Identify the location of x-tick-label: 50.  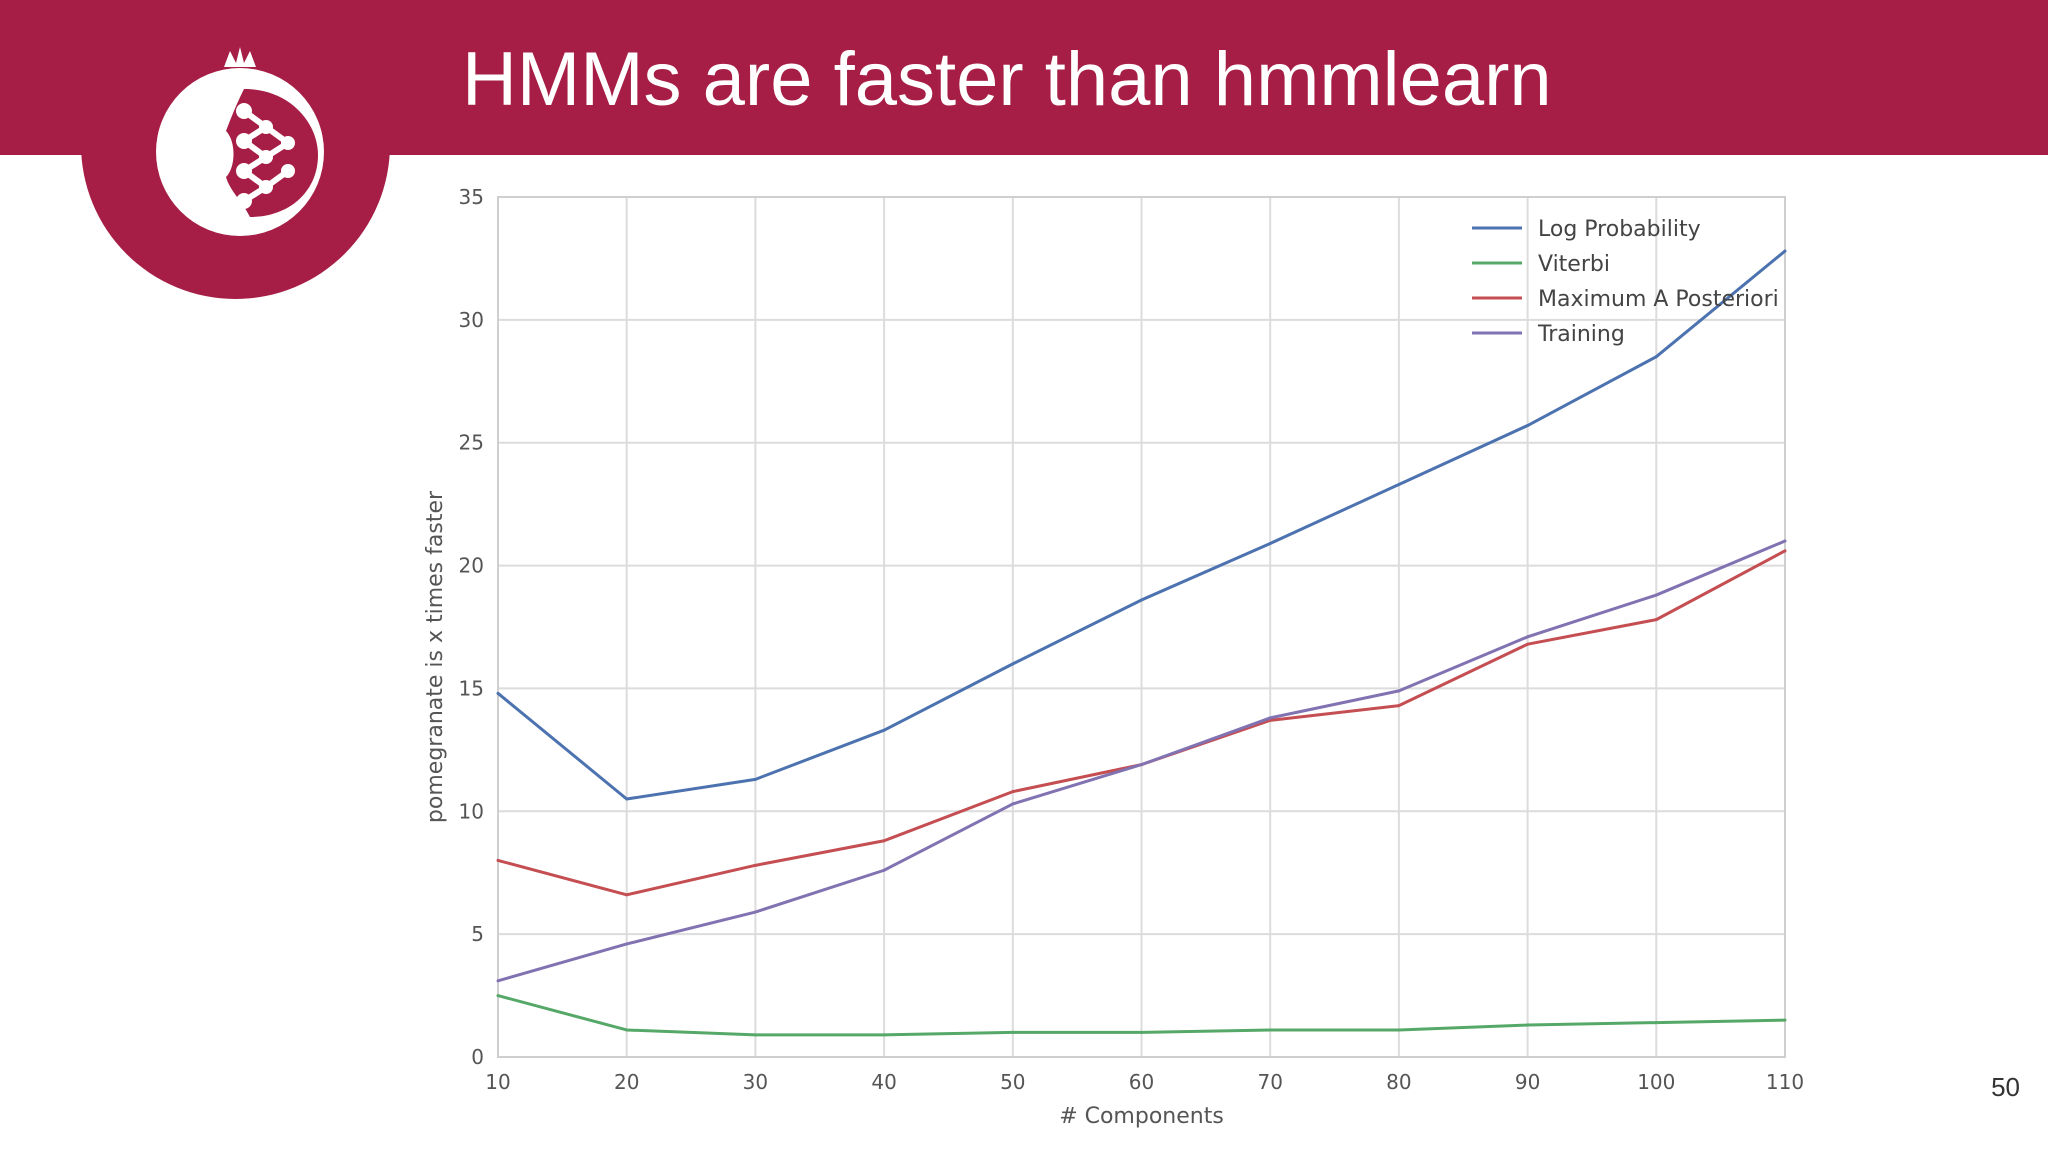
(1012, 1082).